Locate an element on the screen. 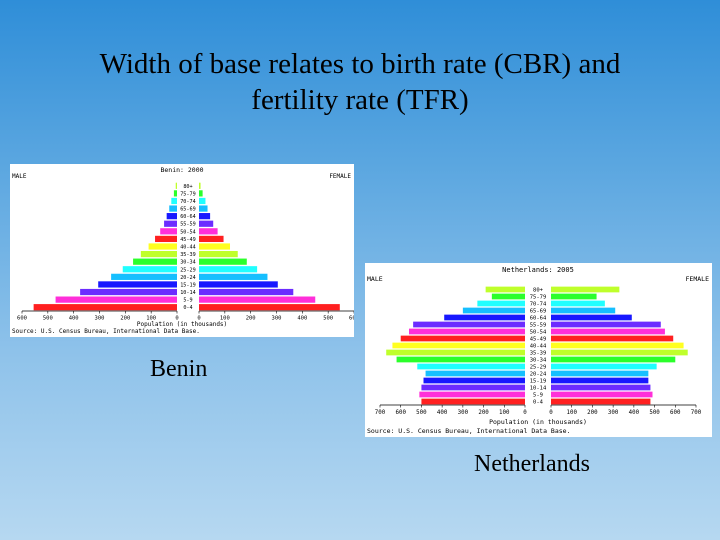 The height and width of the screenshot is (540, 720). benin-age-label-55-59: 55-59 is located at coordinates (188, 225).